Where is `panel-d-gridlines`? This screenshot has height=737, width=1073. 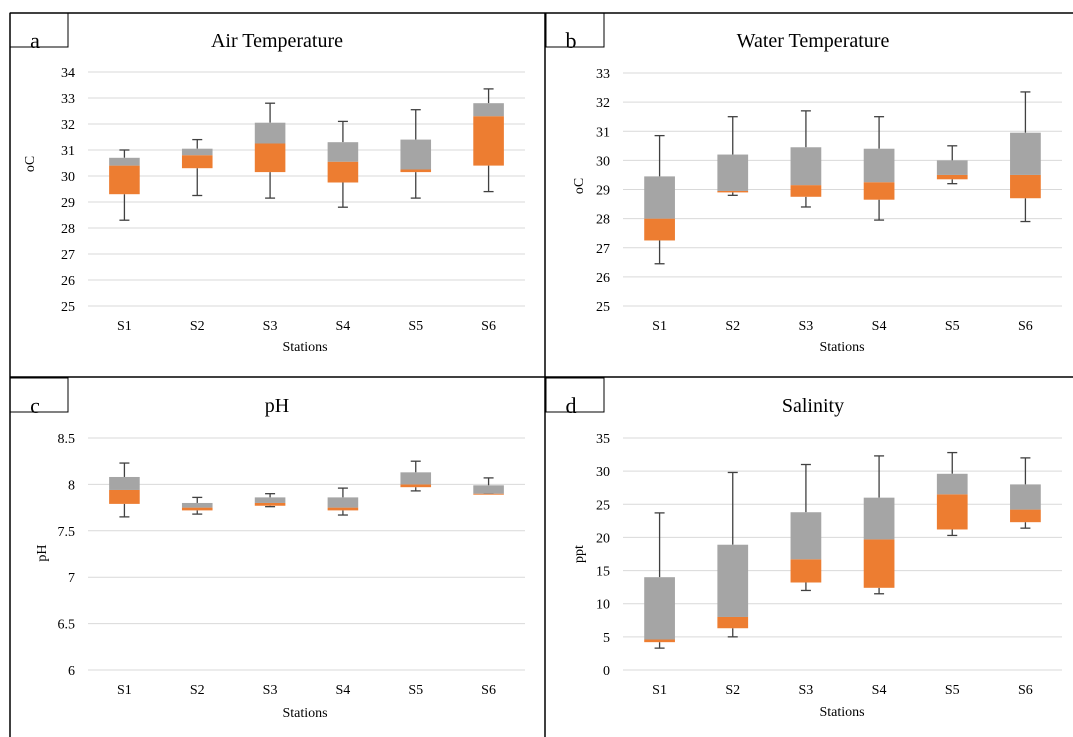 panel-d-gridlines is located at coordinates (842, 554).